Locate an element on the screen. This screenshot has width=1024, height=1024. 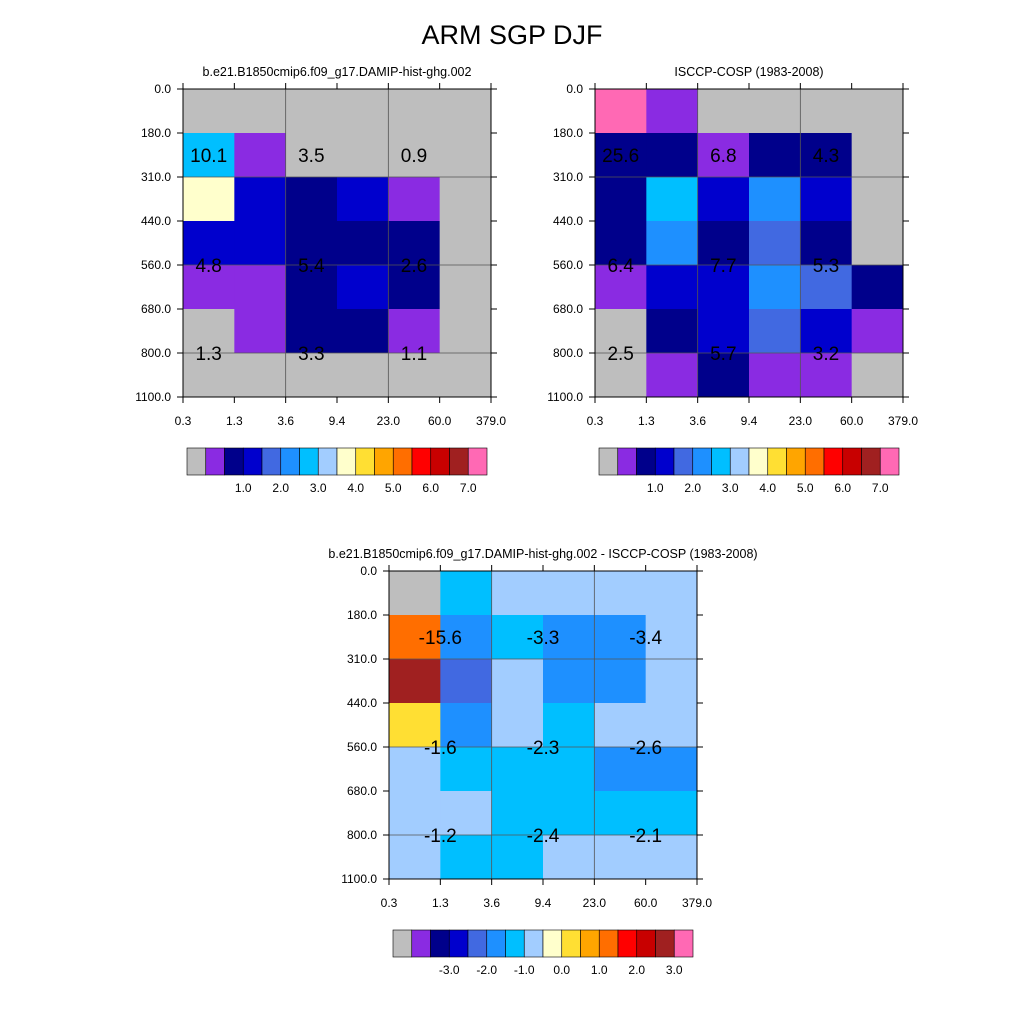
colorbar-label: 7.0 is located at coordinates (468, 488).